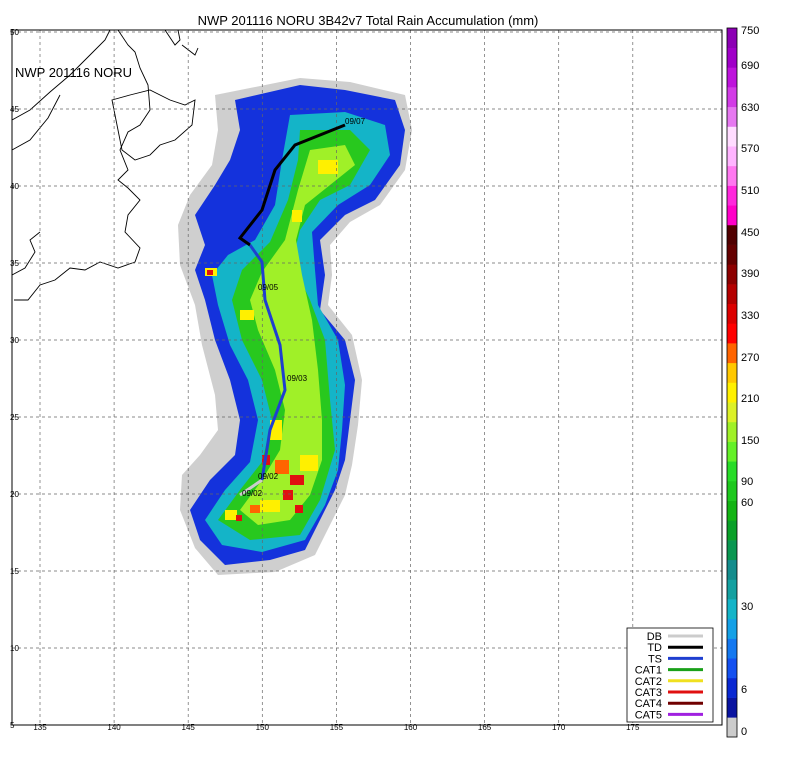 The image size is (800, 768). Describe the element at coordinates (648, 715) in the screenshot. I see `legend-label: CAT5` at that location.